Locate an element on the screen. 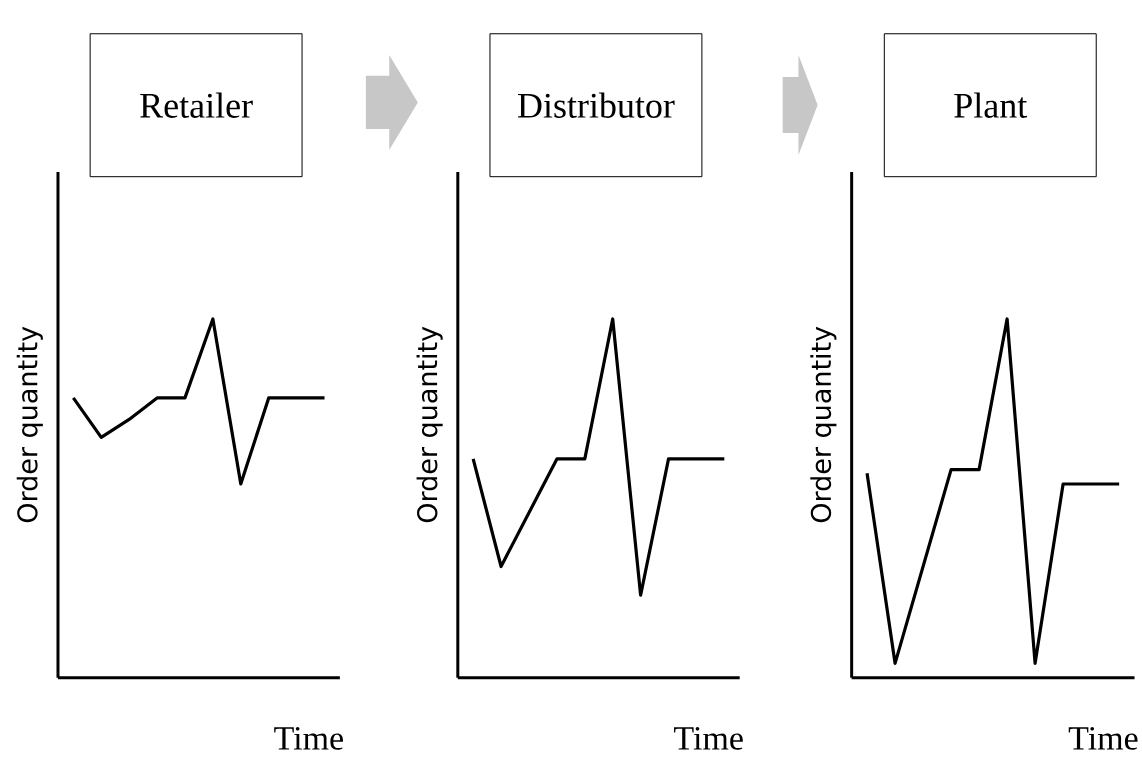  chart-title: Distributor is located at coordinates (596, 105).